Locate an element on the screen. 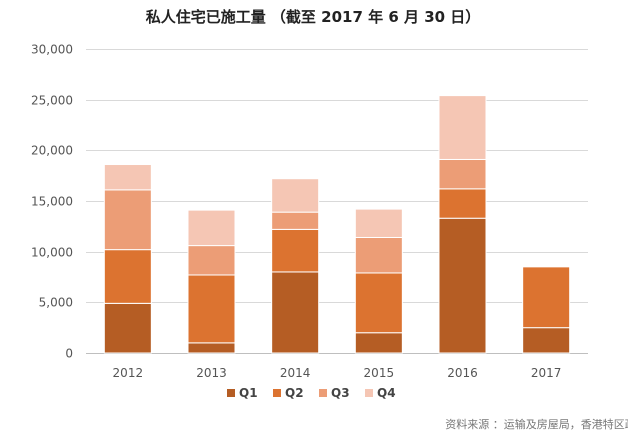 This screenshot has height=442, width=628. legend-label-q2: Q2 is located at coordinates (294, 393).